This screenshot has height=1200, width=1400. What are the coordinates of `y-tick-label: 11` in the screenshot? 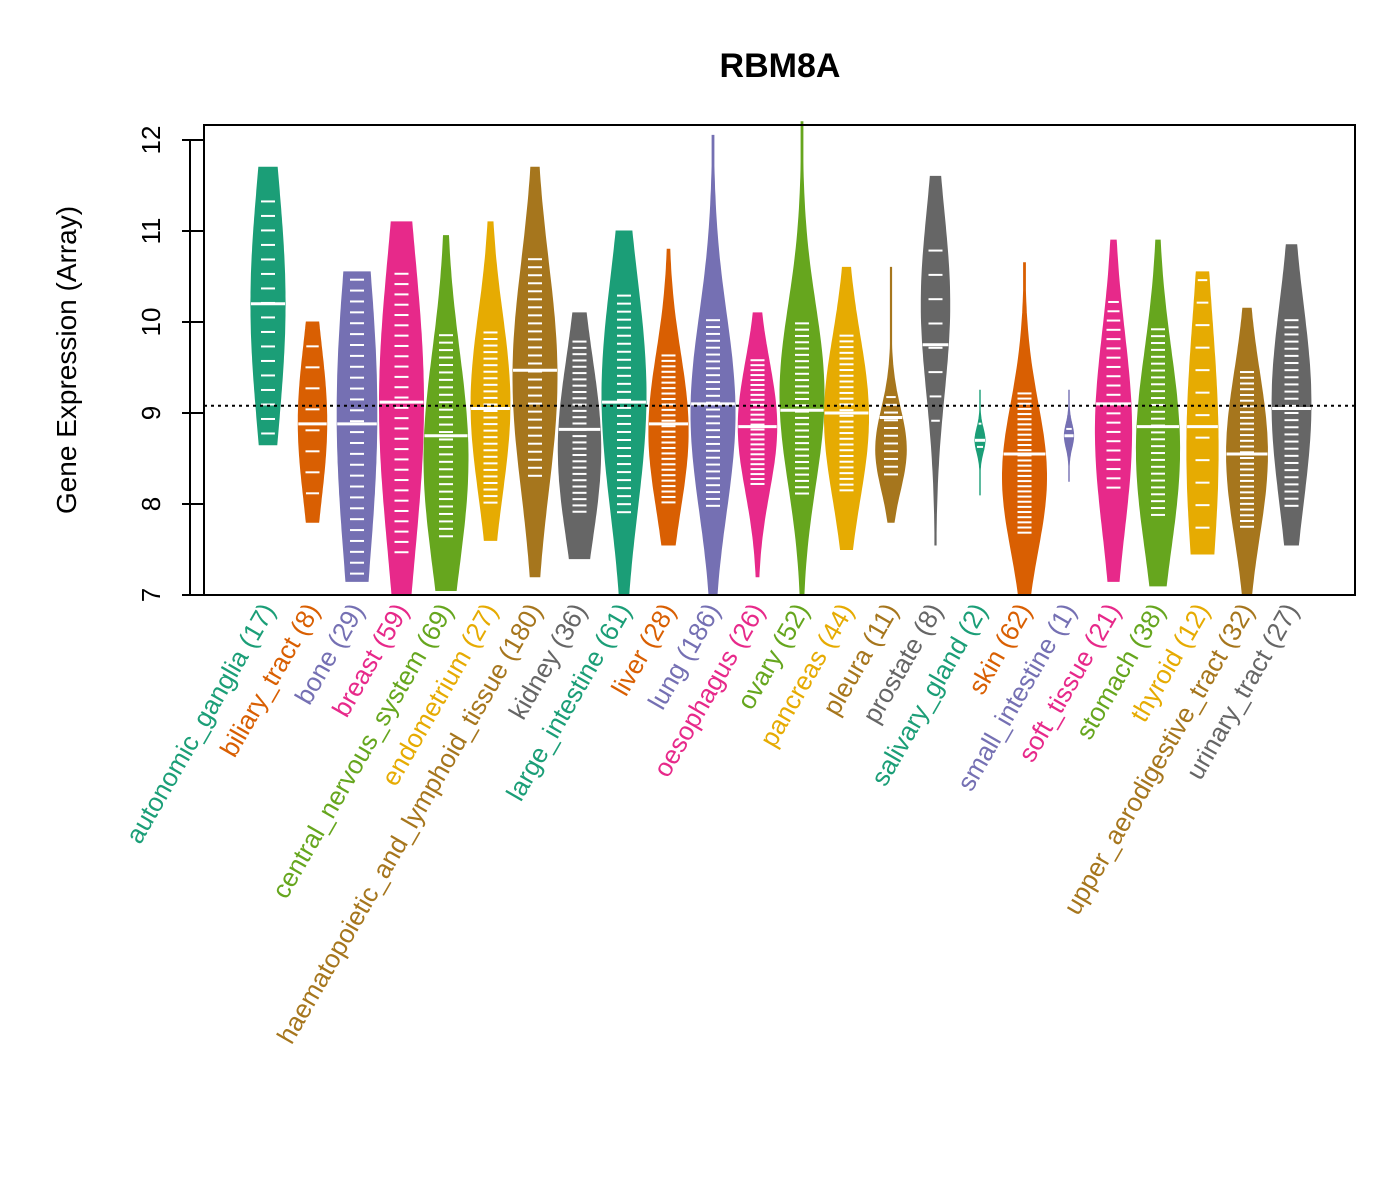 It's located at (151, 231).